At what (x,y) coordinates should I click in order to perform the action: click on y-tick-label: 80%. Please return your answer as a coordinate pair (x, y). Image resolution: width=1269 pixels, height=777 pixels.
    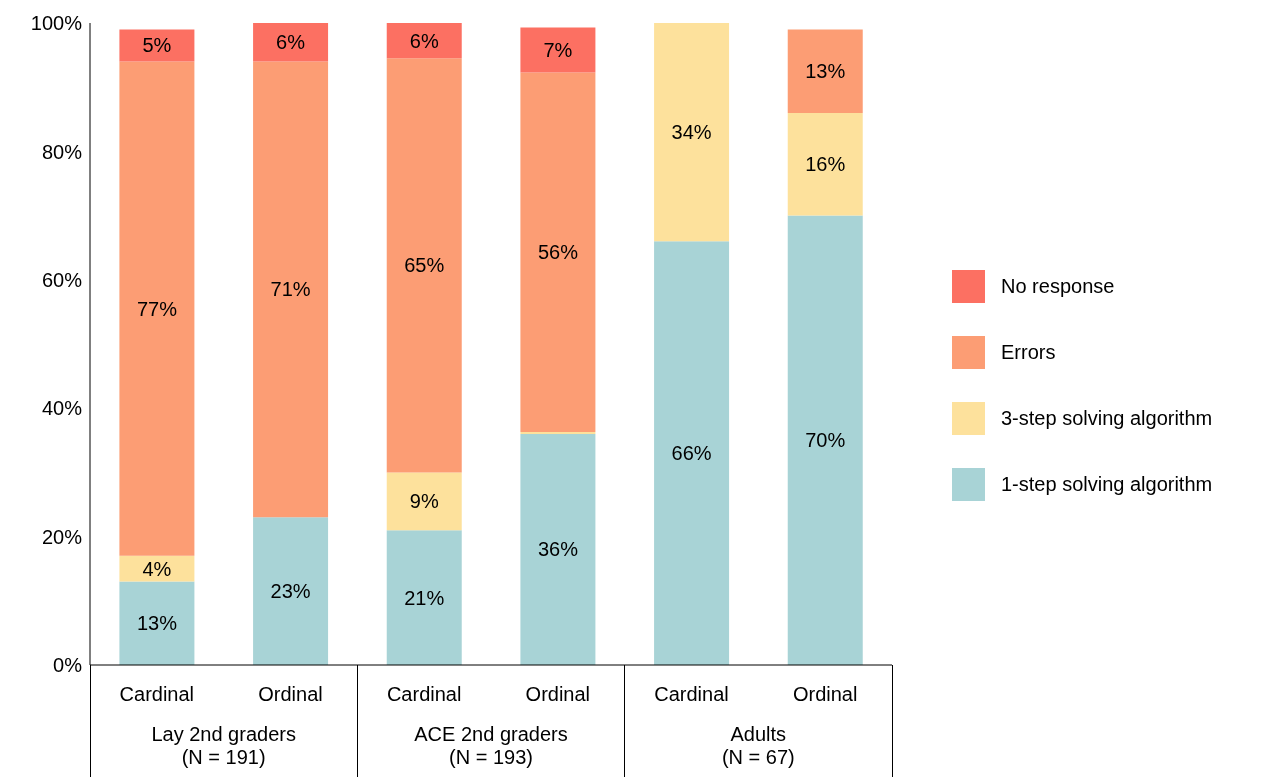
    Looking at the image, I should click on (62, 151).